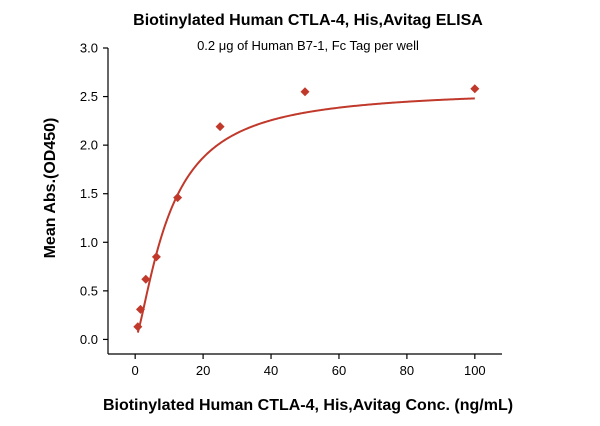 Image resolution: width=600 pixels, height=426 pixels. Describe the element at coordinates (89, 96) in the screenshot. I see `y-tick-label: 2.5` at that location.